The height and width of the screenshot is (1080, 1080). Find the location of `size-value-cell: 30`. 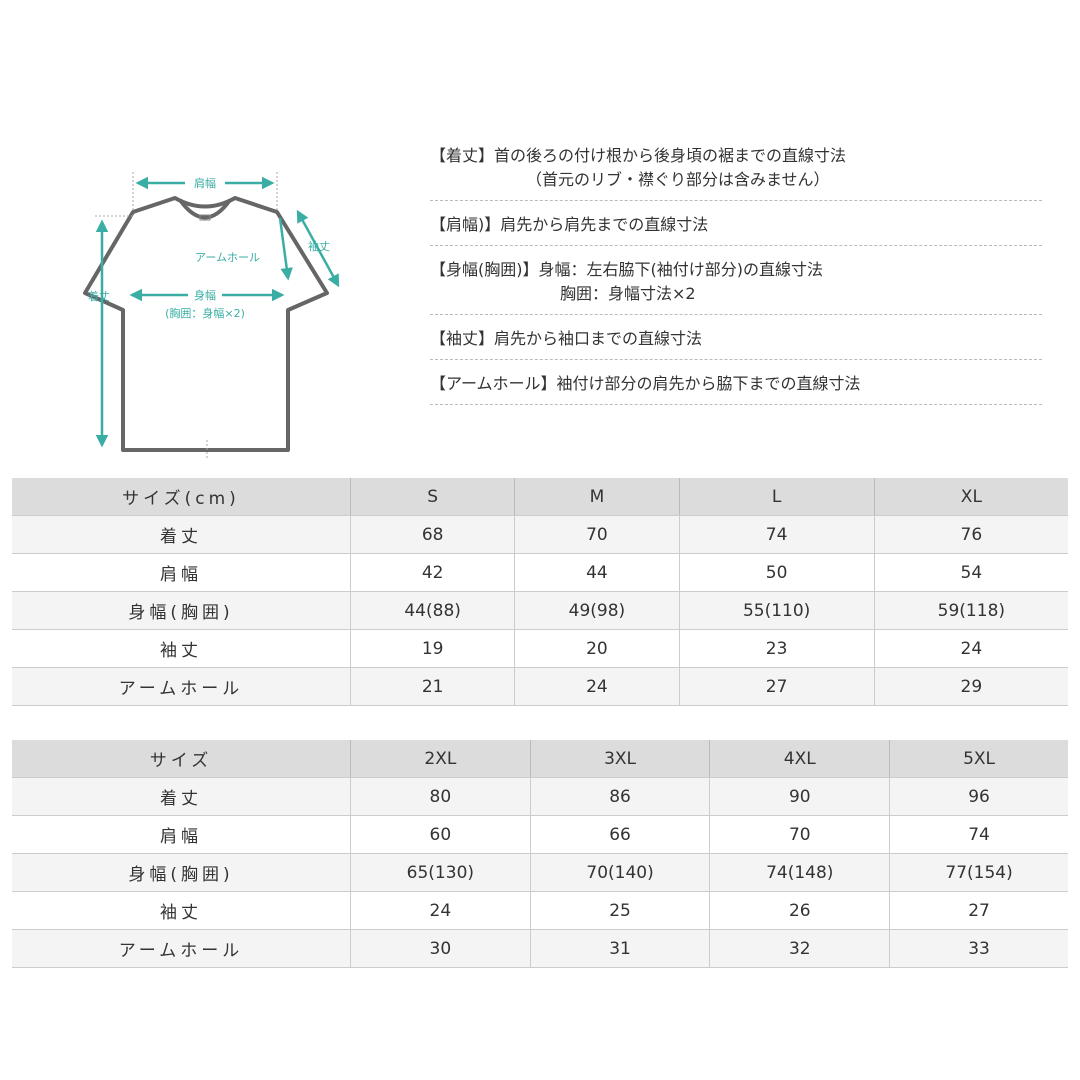

size-value-cell: 30 is located at coordinates (440, 948).